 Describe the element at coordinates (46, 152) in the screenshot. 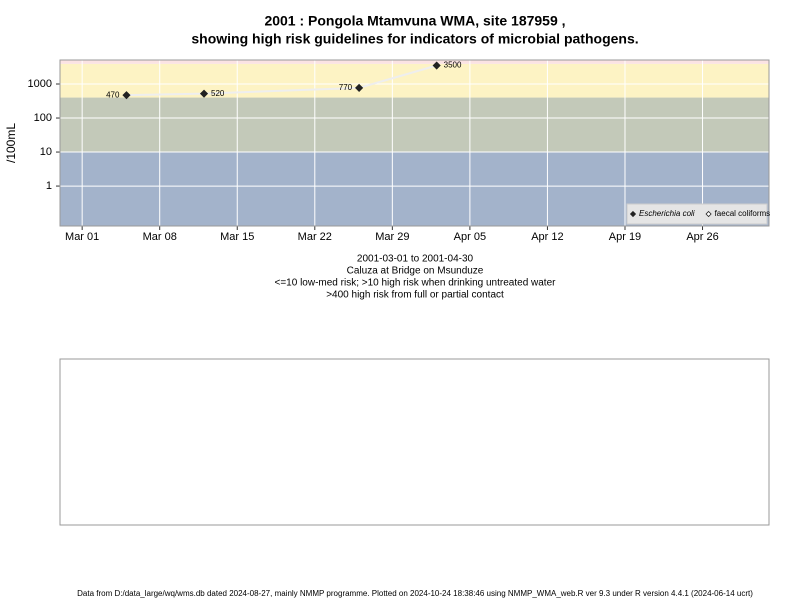

I see `y-tick-label: 10` at that location.